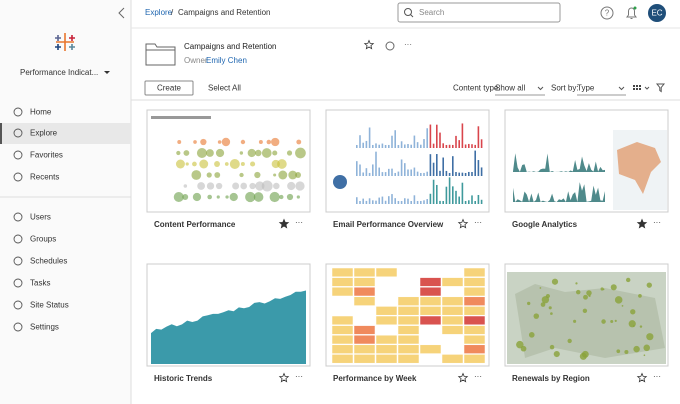  Describe the element at coordinates (510, 88) in the screenshot. I see `content-type-select: Show all` at that location.